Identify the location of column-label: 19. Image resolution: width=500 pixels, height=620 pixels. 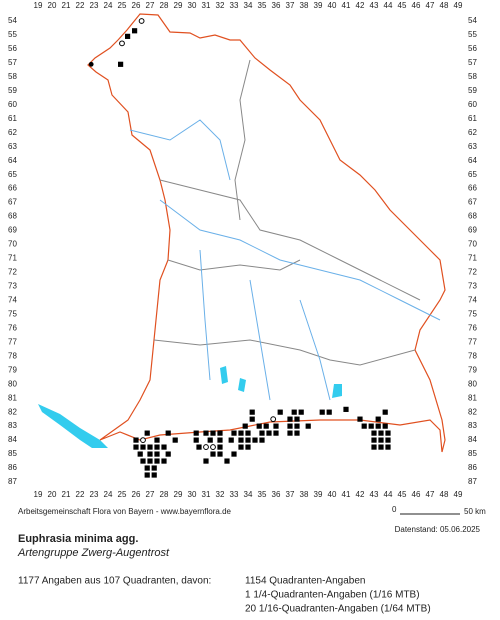
(38, 5).